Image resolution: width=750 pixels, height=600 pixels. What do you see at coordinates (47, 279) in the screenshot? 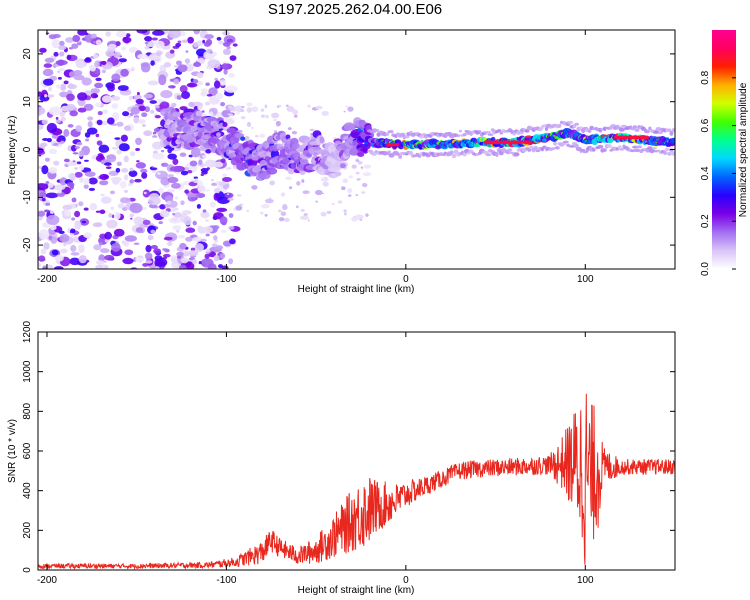
I see `spectrogram-x-tick-label: -200` at bounding box center [47, 279].